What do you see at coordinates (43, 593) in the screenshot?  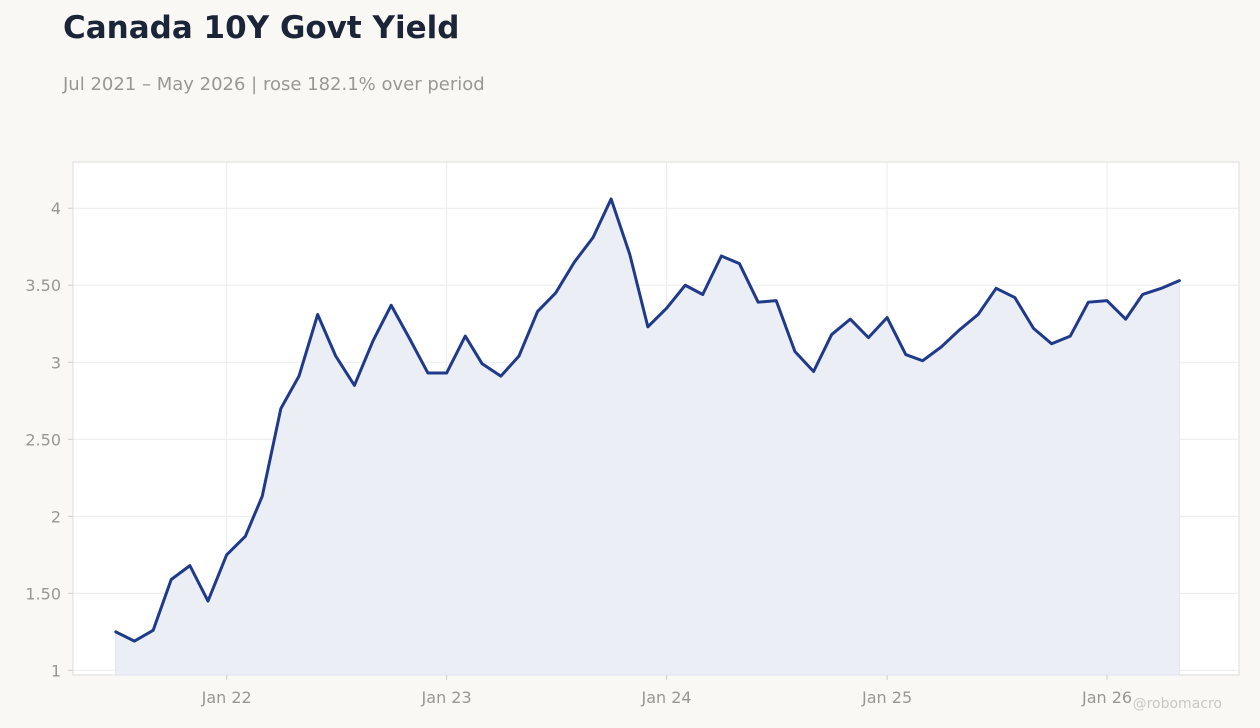 I see `y-tick-label: 1.50` at bounding box center [43, 593].